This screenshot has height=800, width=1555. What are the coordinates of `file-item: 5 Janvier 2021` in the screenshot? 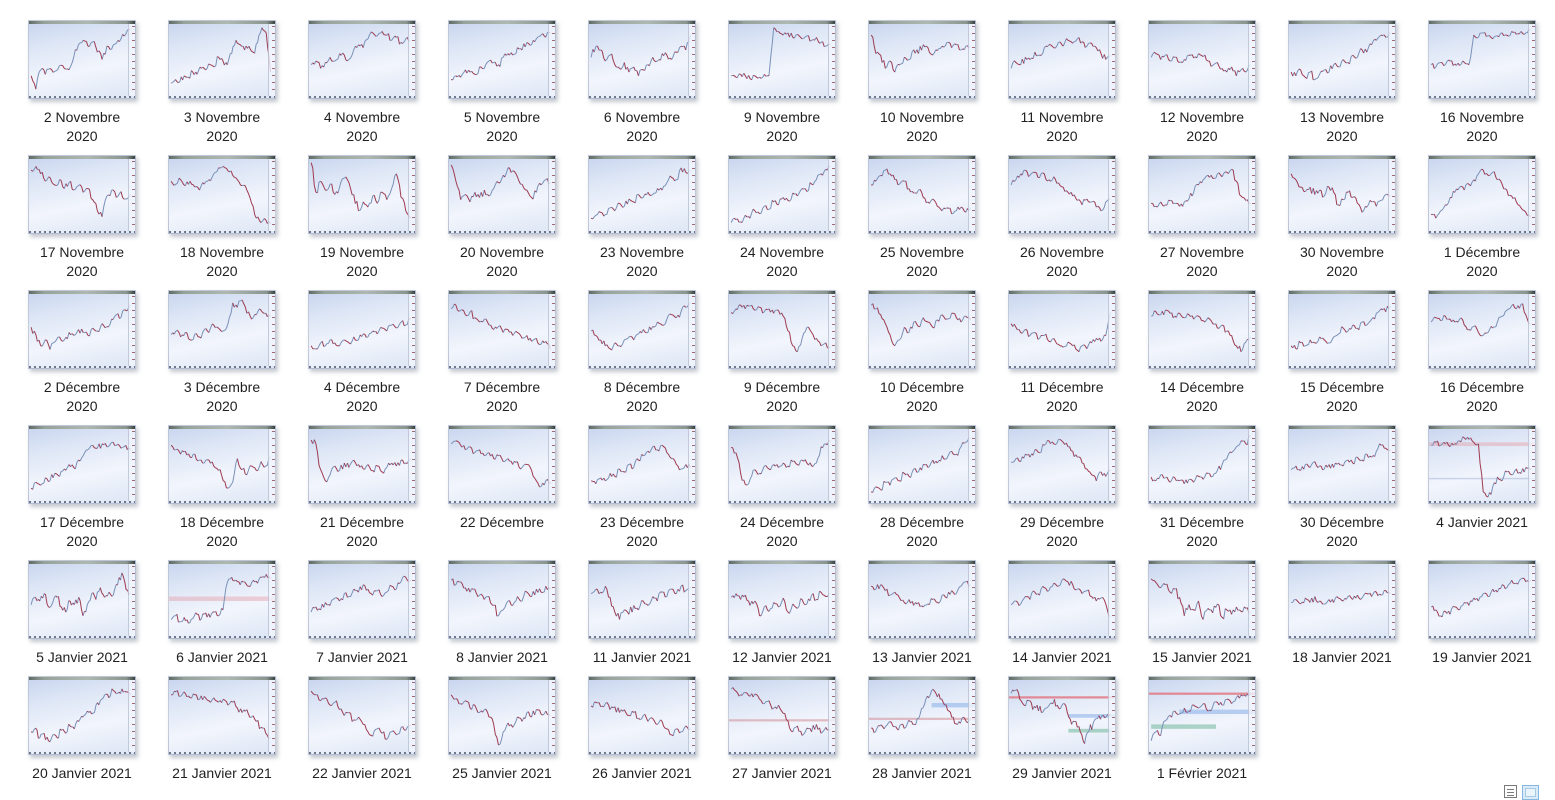 It's located at (82, 613).